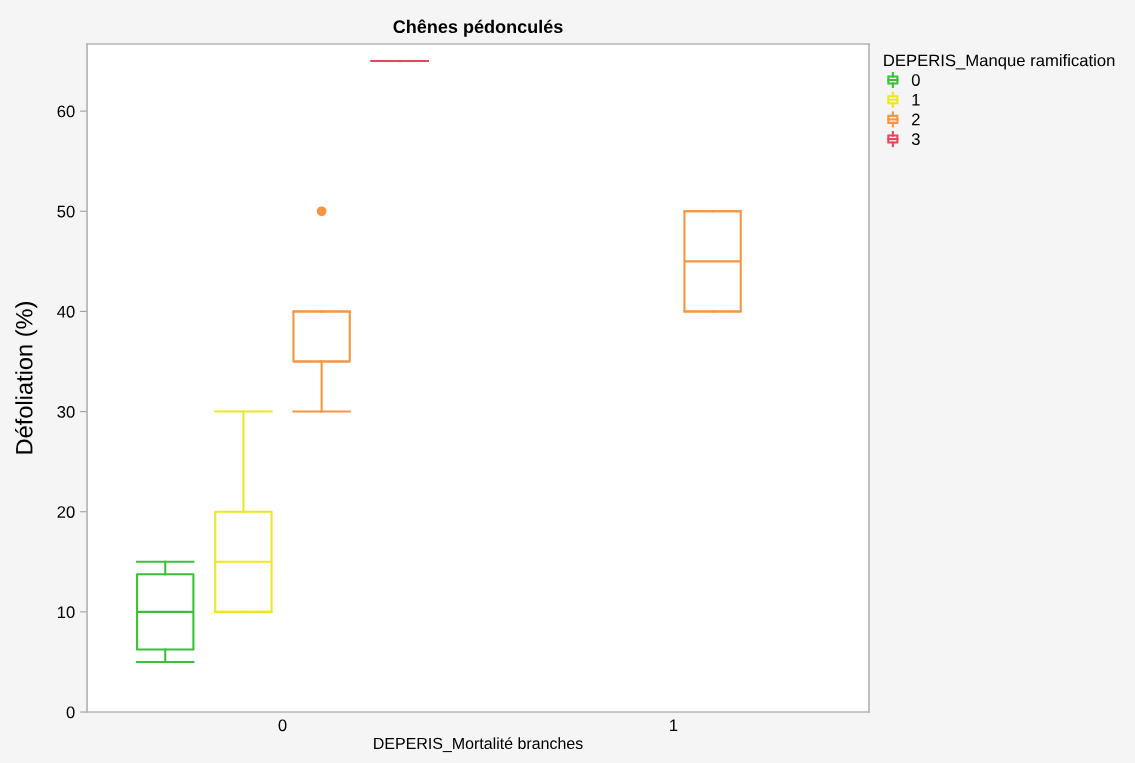 The height and width of the screenshot is (763, 1135). Describe the element at coordinates (66, 111) in the screenshot. I see `y-tick-label: 60` at that location.